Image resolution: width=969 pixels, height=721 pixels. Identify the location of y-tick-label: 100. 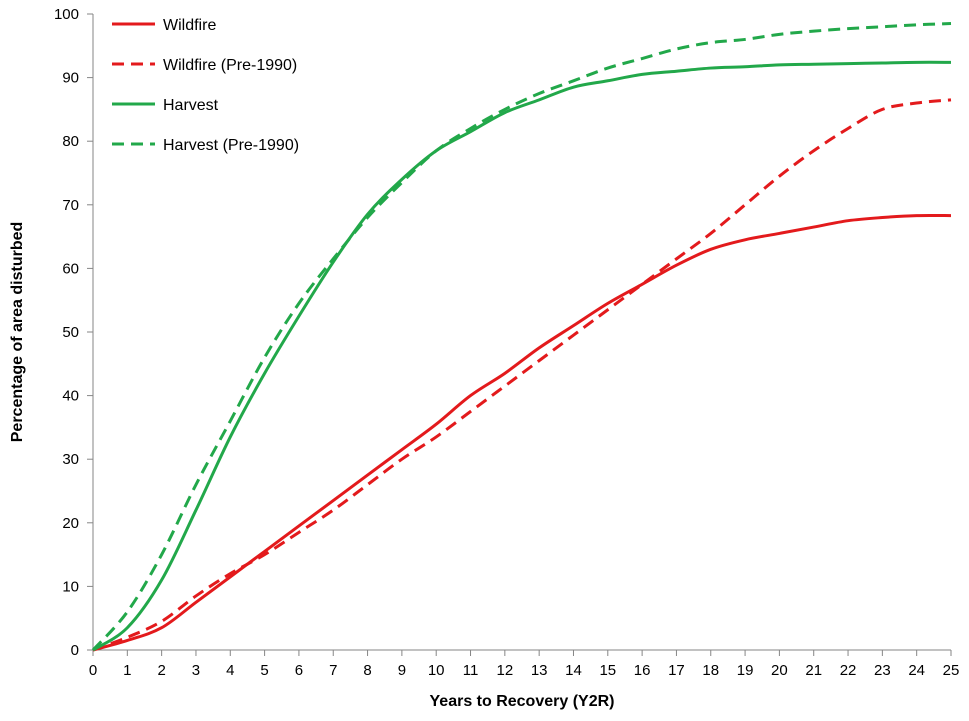
(66, 14).